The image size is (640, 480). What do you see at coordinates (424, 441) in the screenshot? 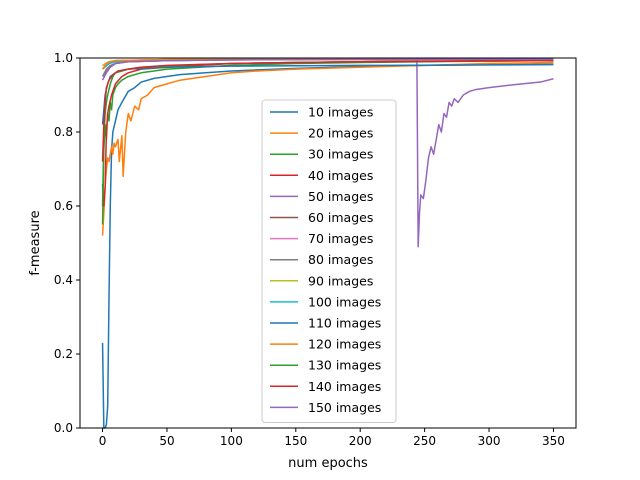
I see `x-tick-label: 250` at bounding box center [424, 441].